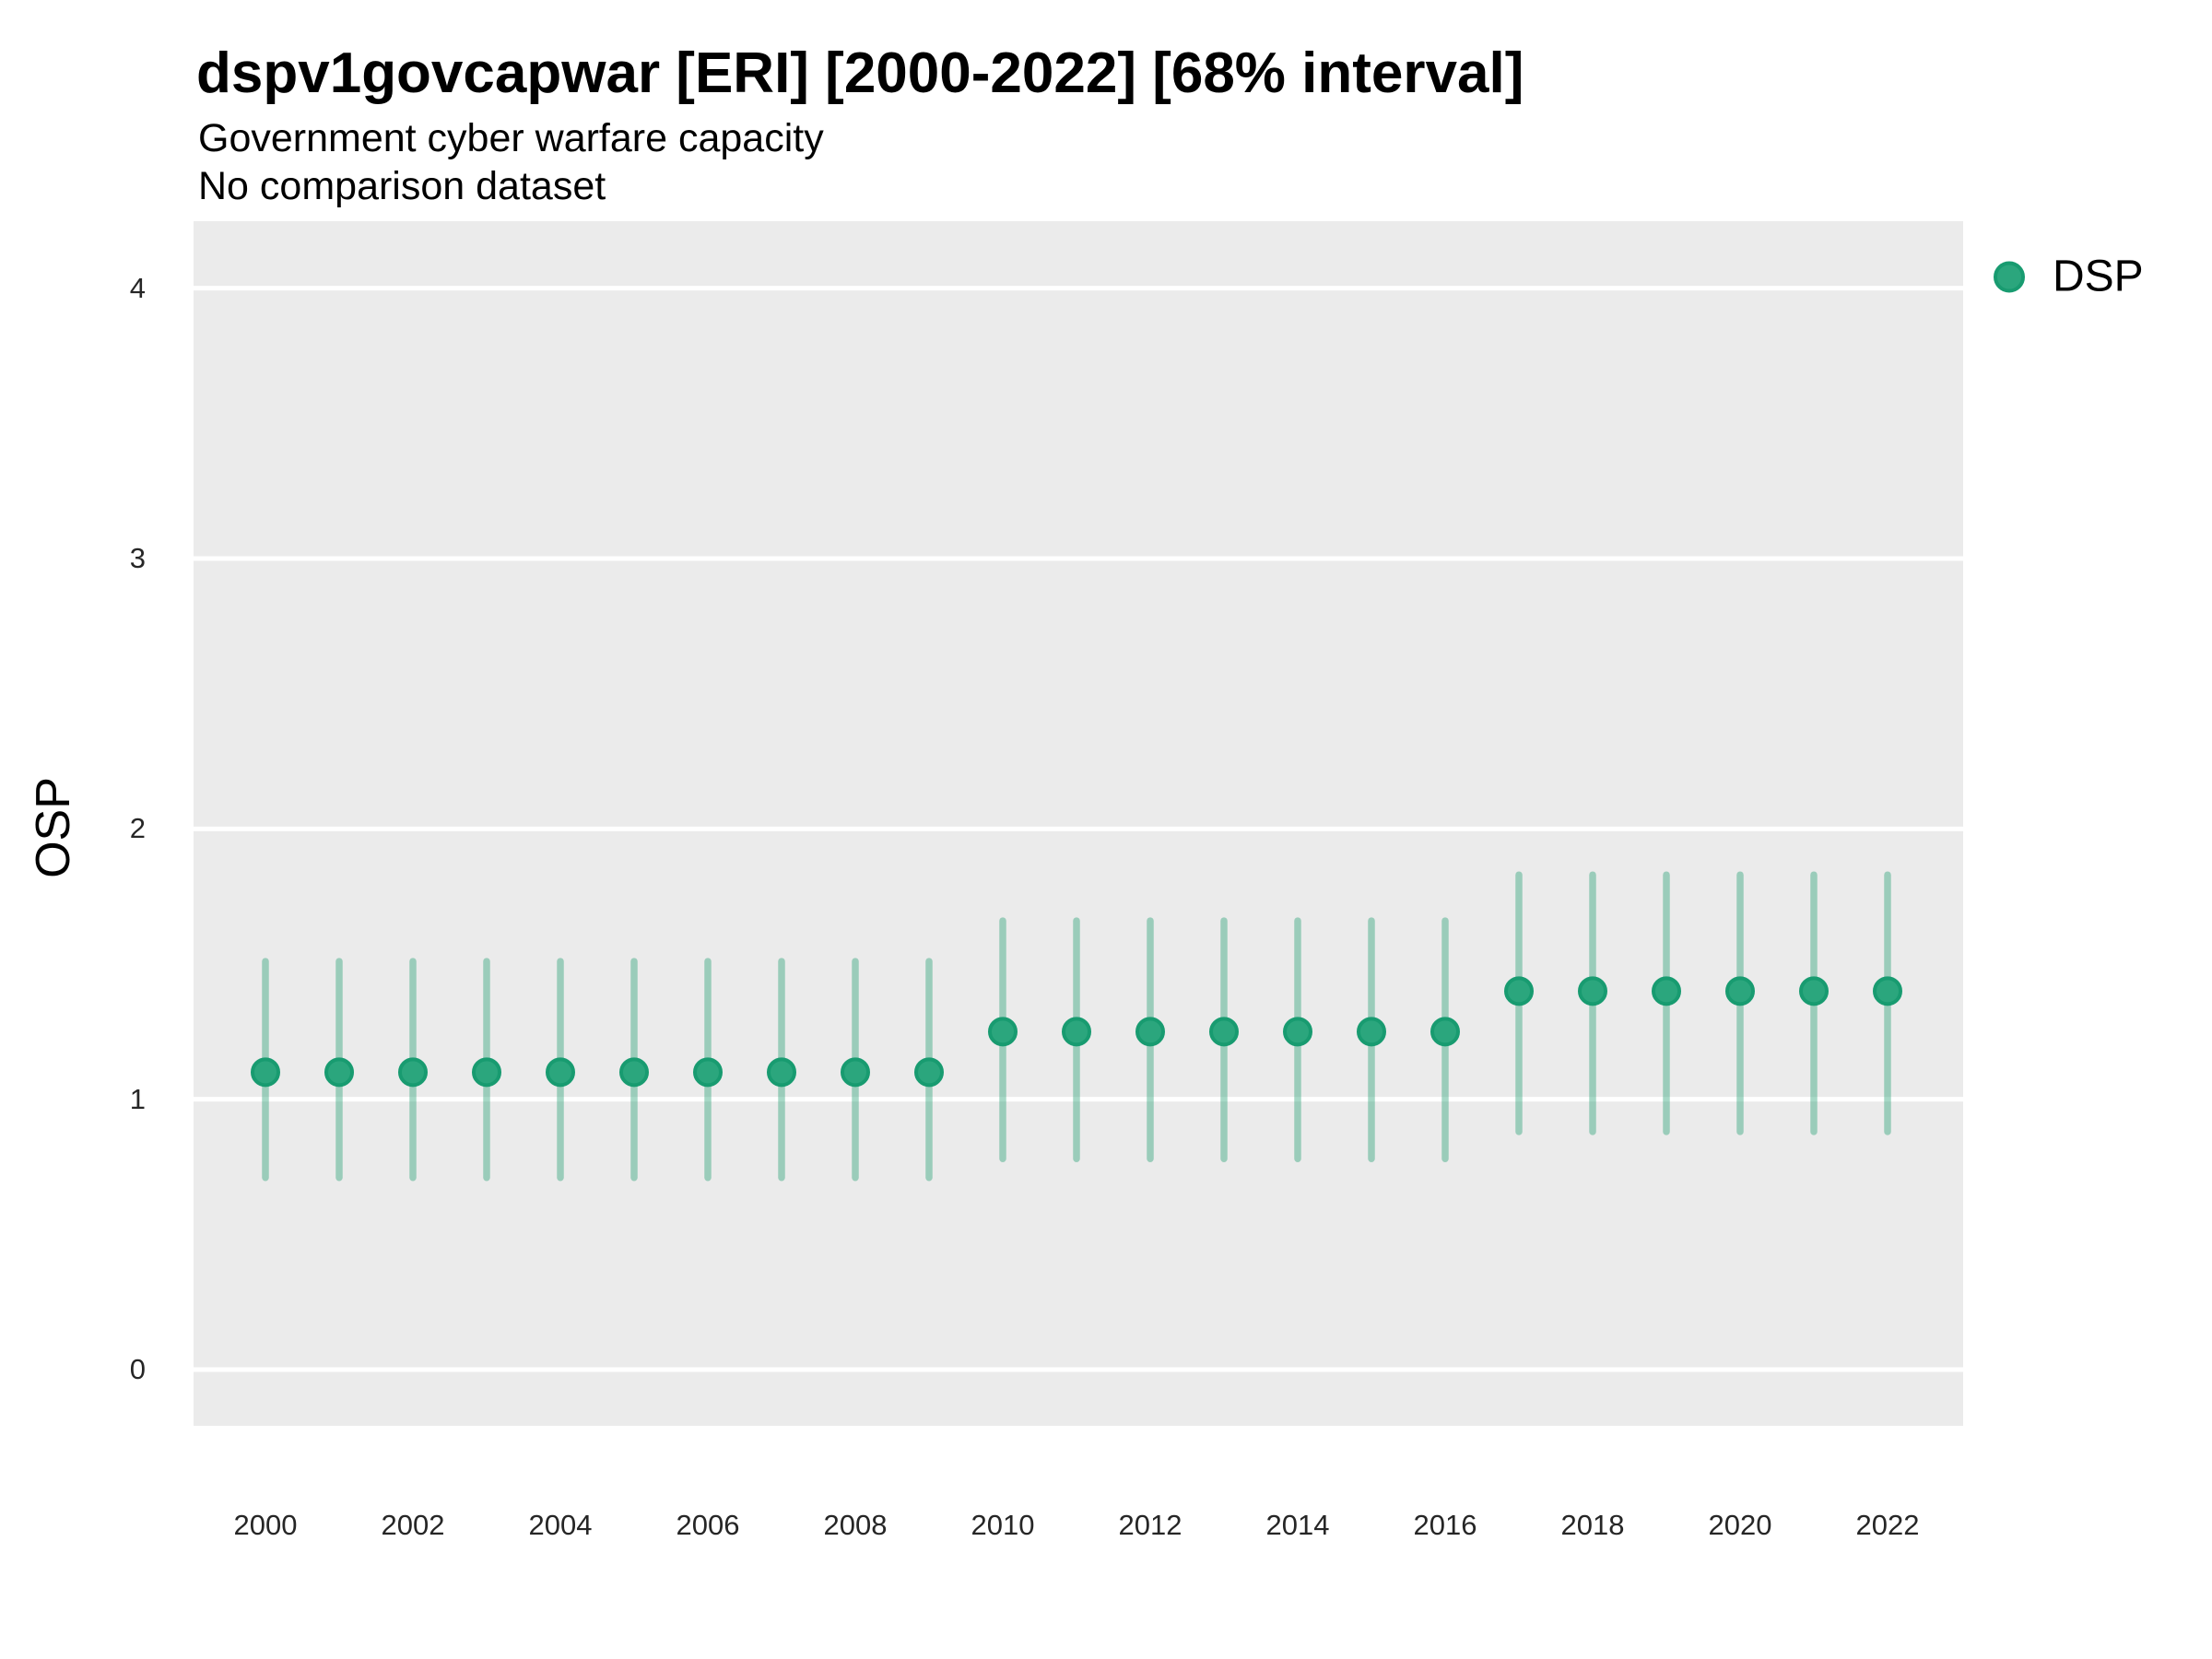 The height and width of the screenshot is (1659, 2212). What do you see at coordinates (1814, 991) in the screenshot?
I see `data-point-2021` at bounding box center [1814, 991].